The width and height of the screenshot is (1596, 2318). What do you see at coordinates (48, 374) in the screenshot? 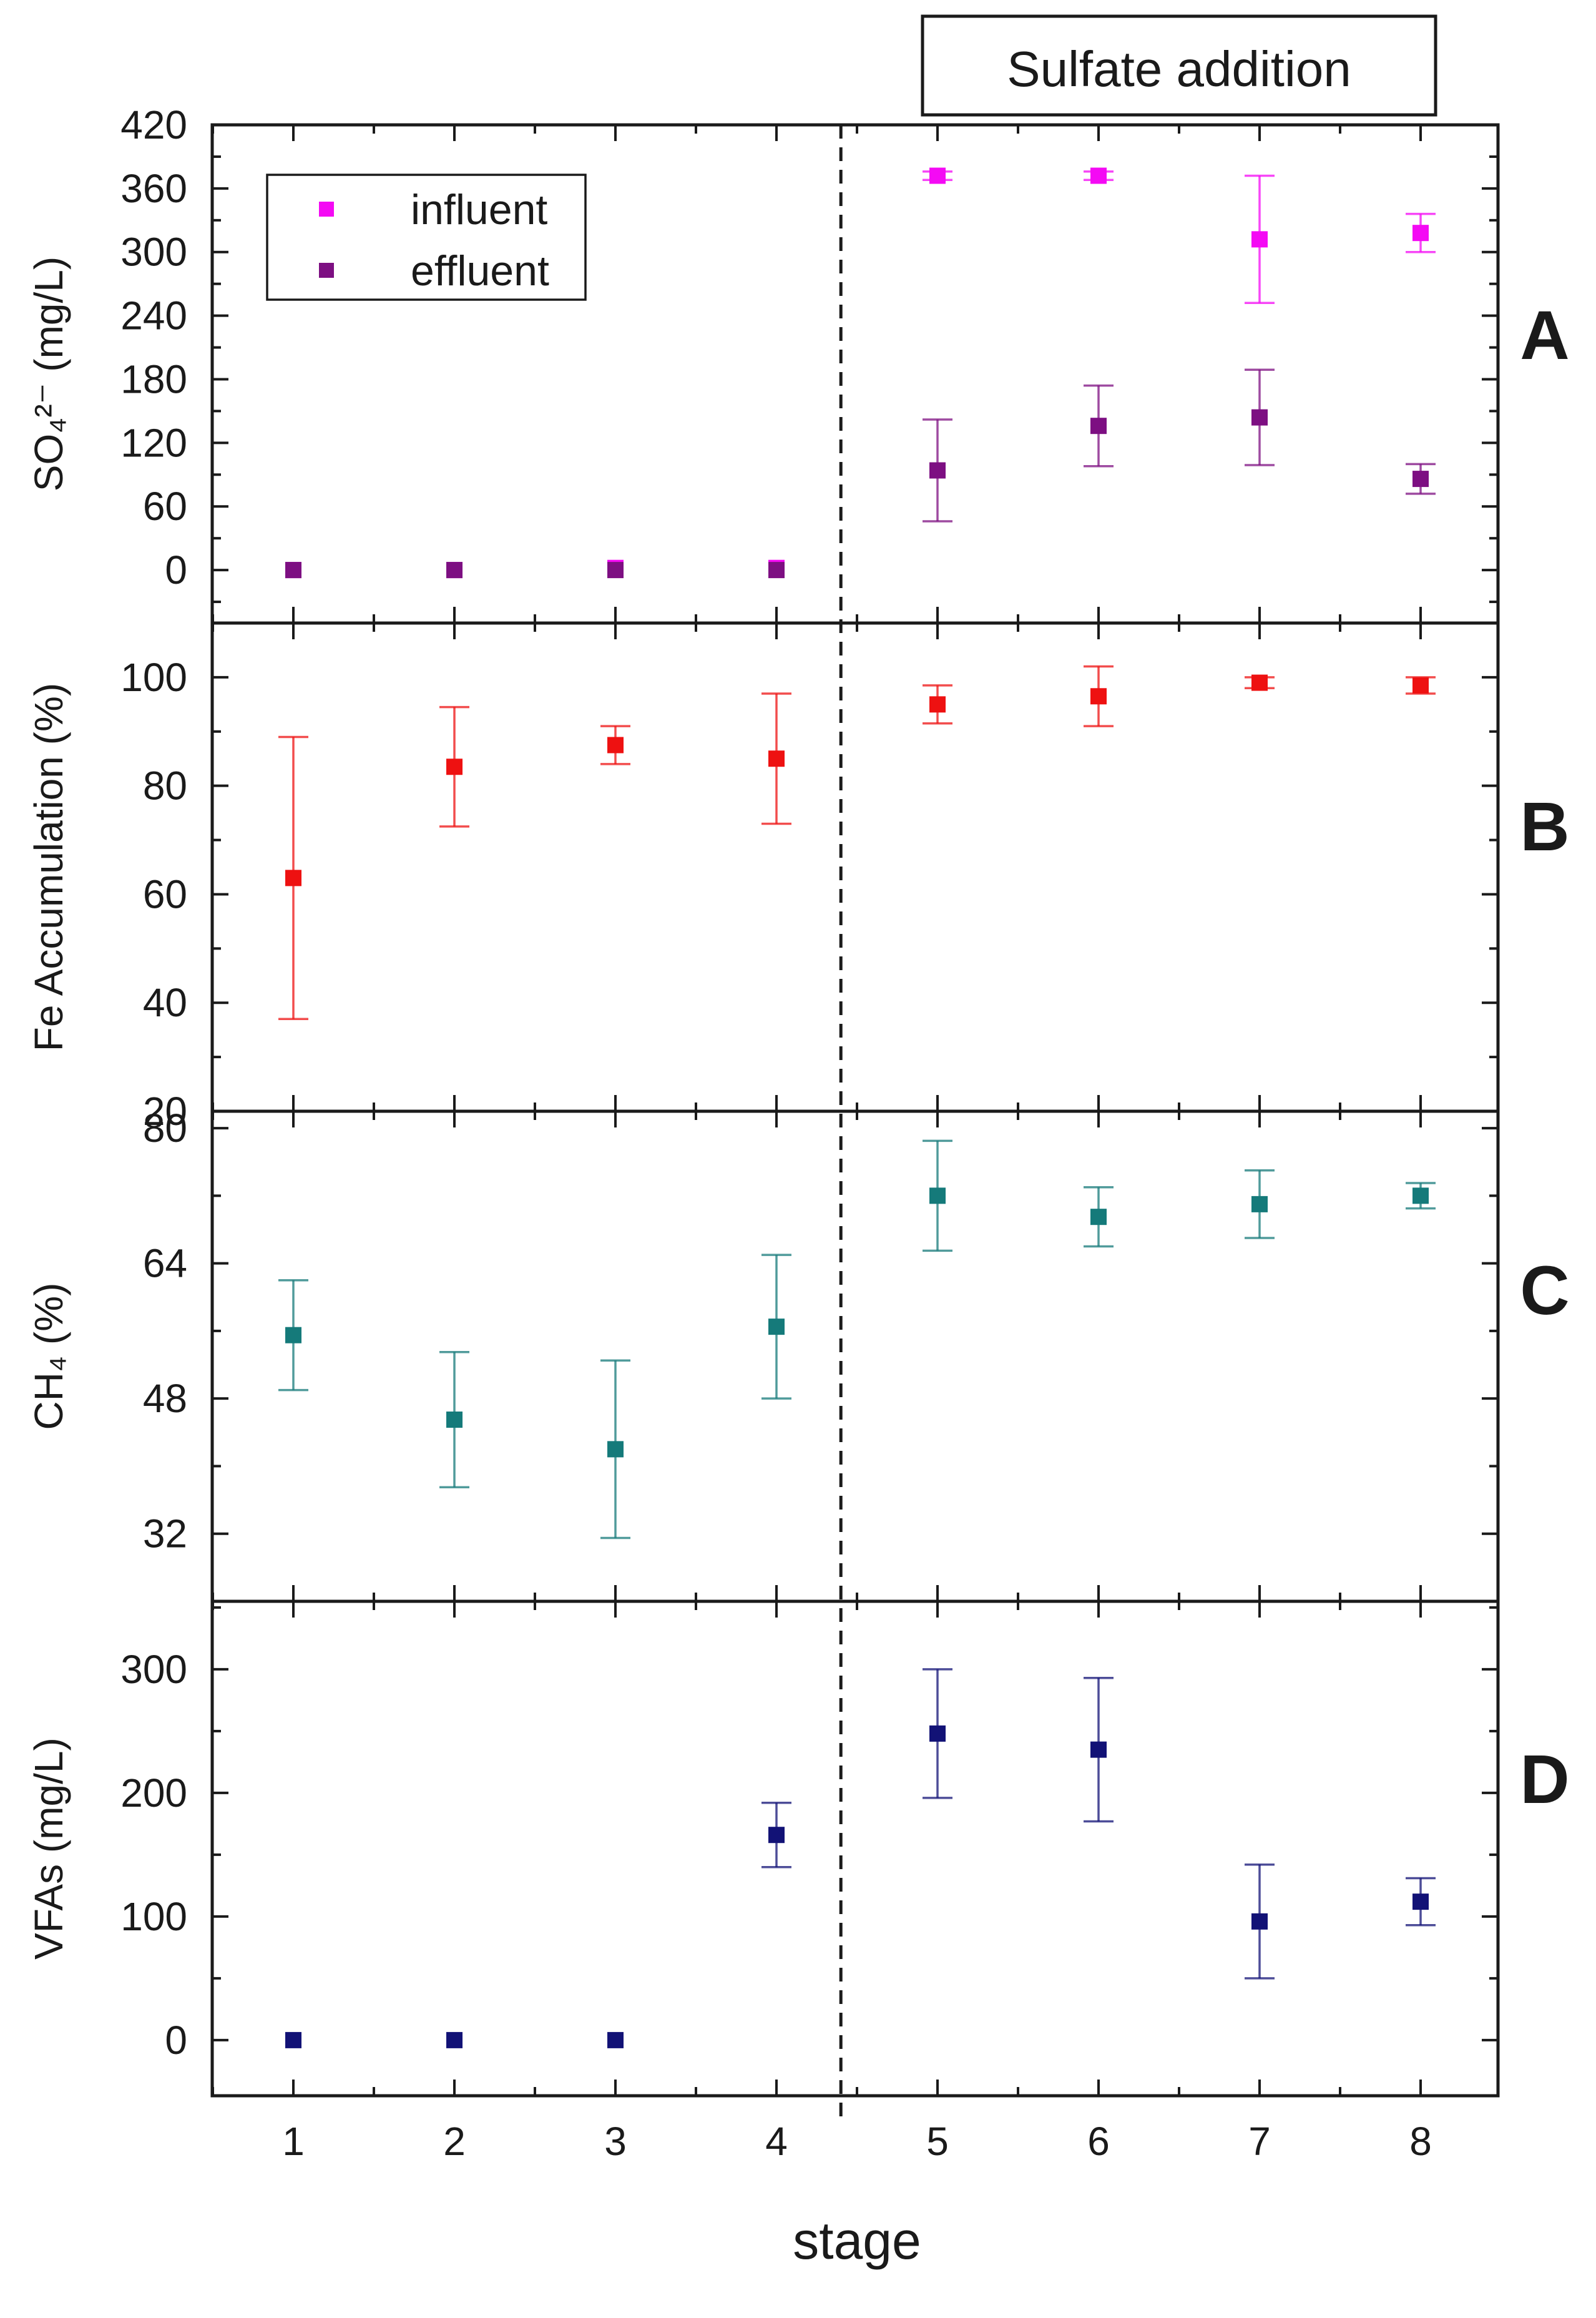
I see `y-axis-title: SO₄²⁻ (mg/L)` at bounding box center [48, 374].